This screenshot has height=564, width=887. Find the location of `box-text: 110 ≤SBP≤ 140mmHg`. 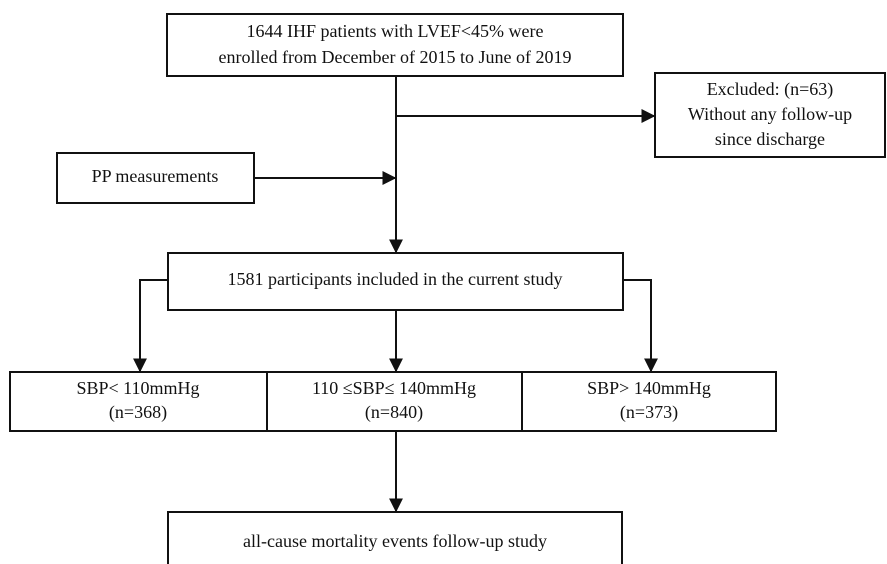

box-text: 110 ≤SBP≤ 140mmHg is located at coordinates (394, 388).